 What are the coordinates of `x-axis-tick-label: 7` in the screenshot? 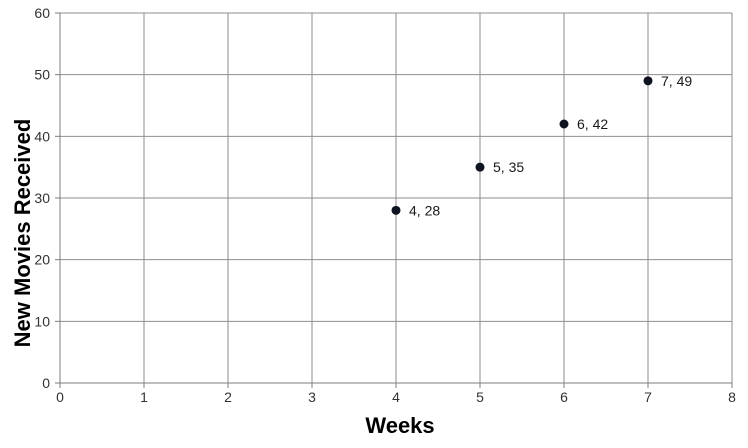 It's located at (648, 397).